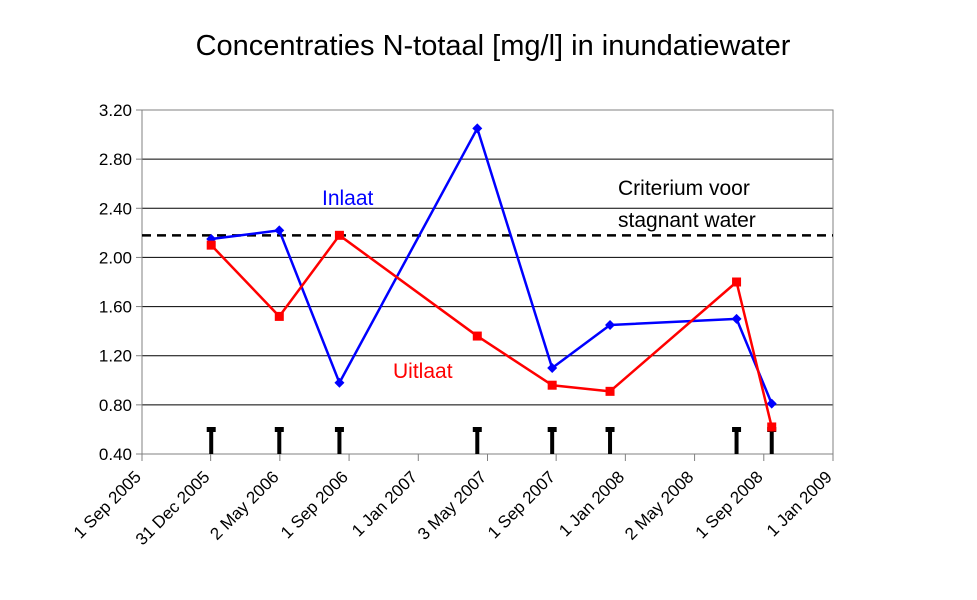  What do you see at coordinates (423, 371) in the screenshot?
I see `series-label-uitlaat: Uitlaat` at bounding box center [423, 371].